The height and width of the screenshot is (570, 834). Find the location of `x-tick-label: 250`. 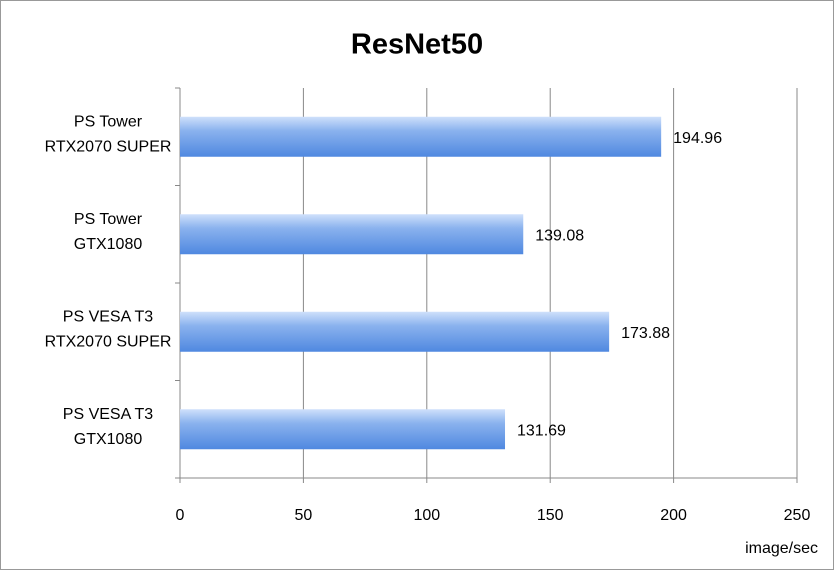

x-tick-label: 250 is located at coordinates (797, 515).